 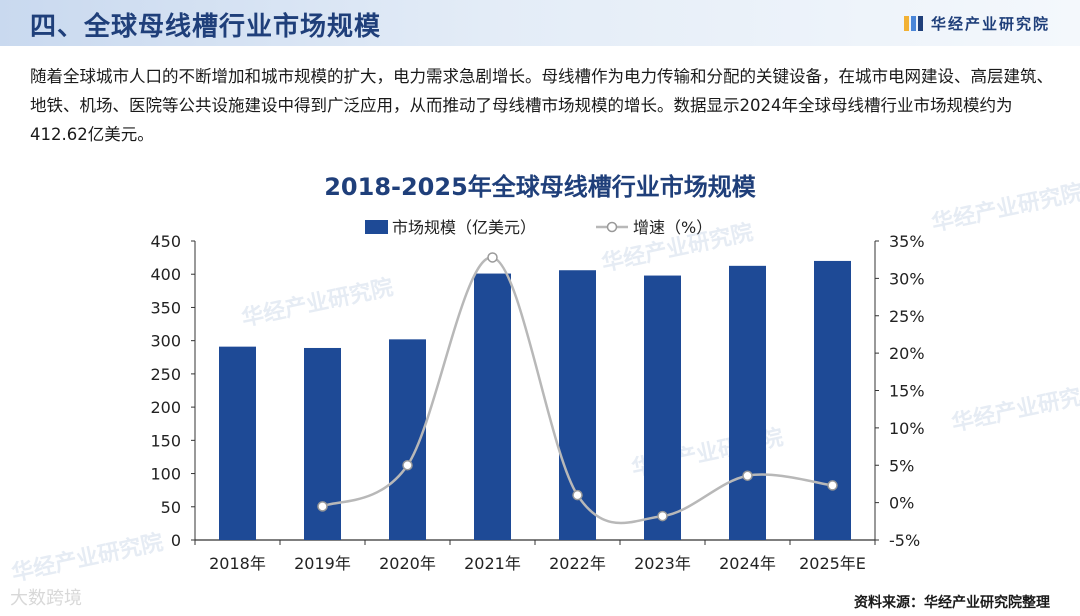 I want to click on y-right-tick-label: 0%, so click(x=901, y=503).